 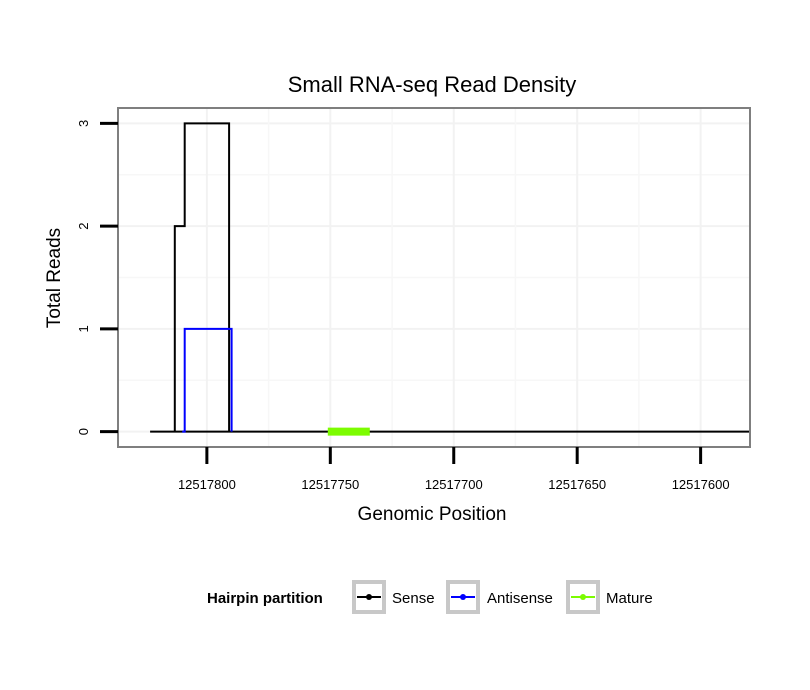 What do you see at coordinates (454, 469) in the screenshot?
I see `x-axis: 12517800 12517750 12517700 12517650 12517600` at bounding box center [454, 469].